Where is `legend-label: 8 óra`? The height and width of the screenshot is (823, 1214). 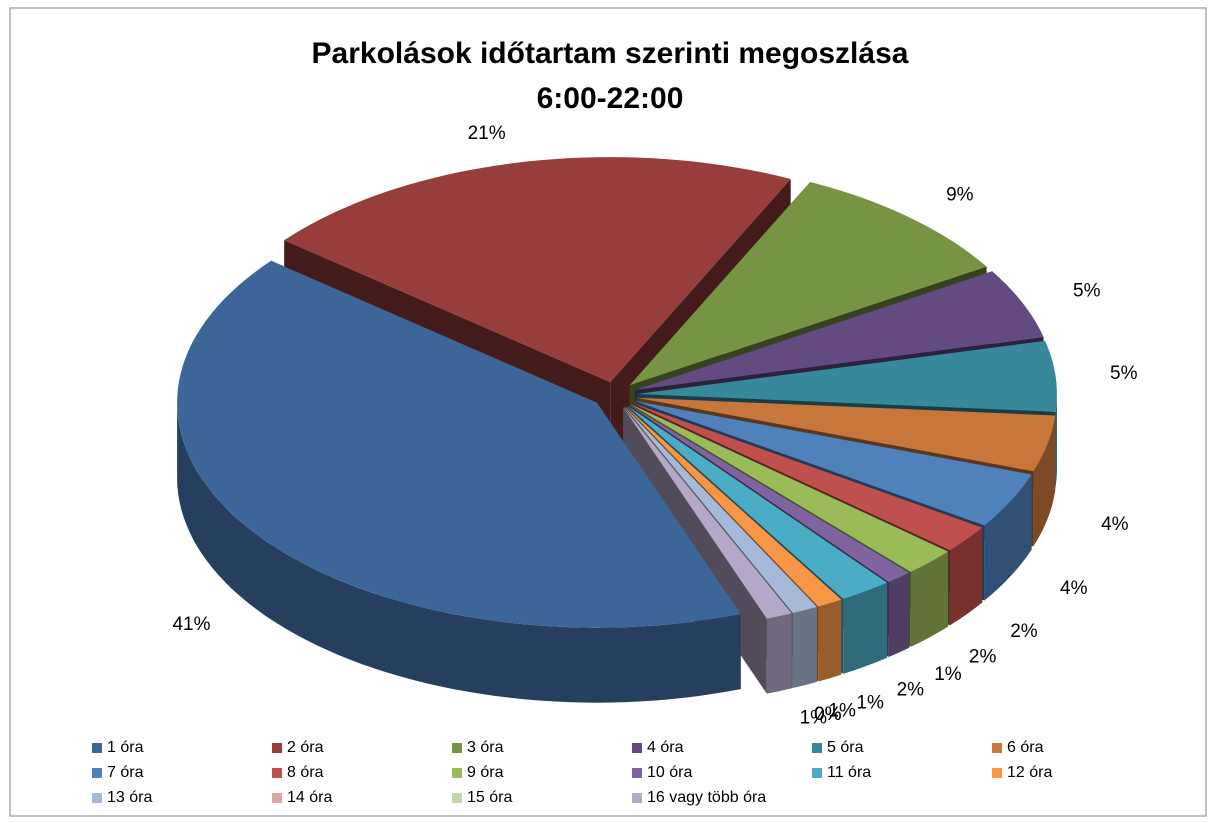 legend-label: 8 óra is located at coordinates (305, 772).